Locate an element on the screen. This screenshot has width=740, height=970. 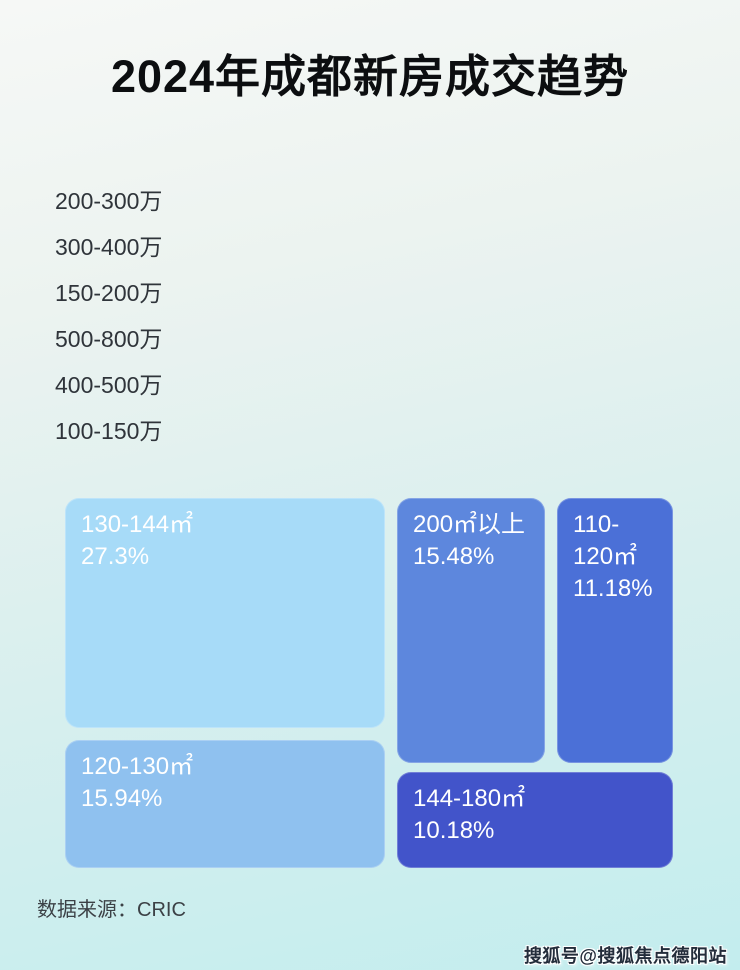
bar-category-label: 200-300万 is located at coordinates (109, 201).